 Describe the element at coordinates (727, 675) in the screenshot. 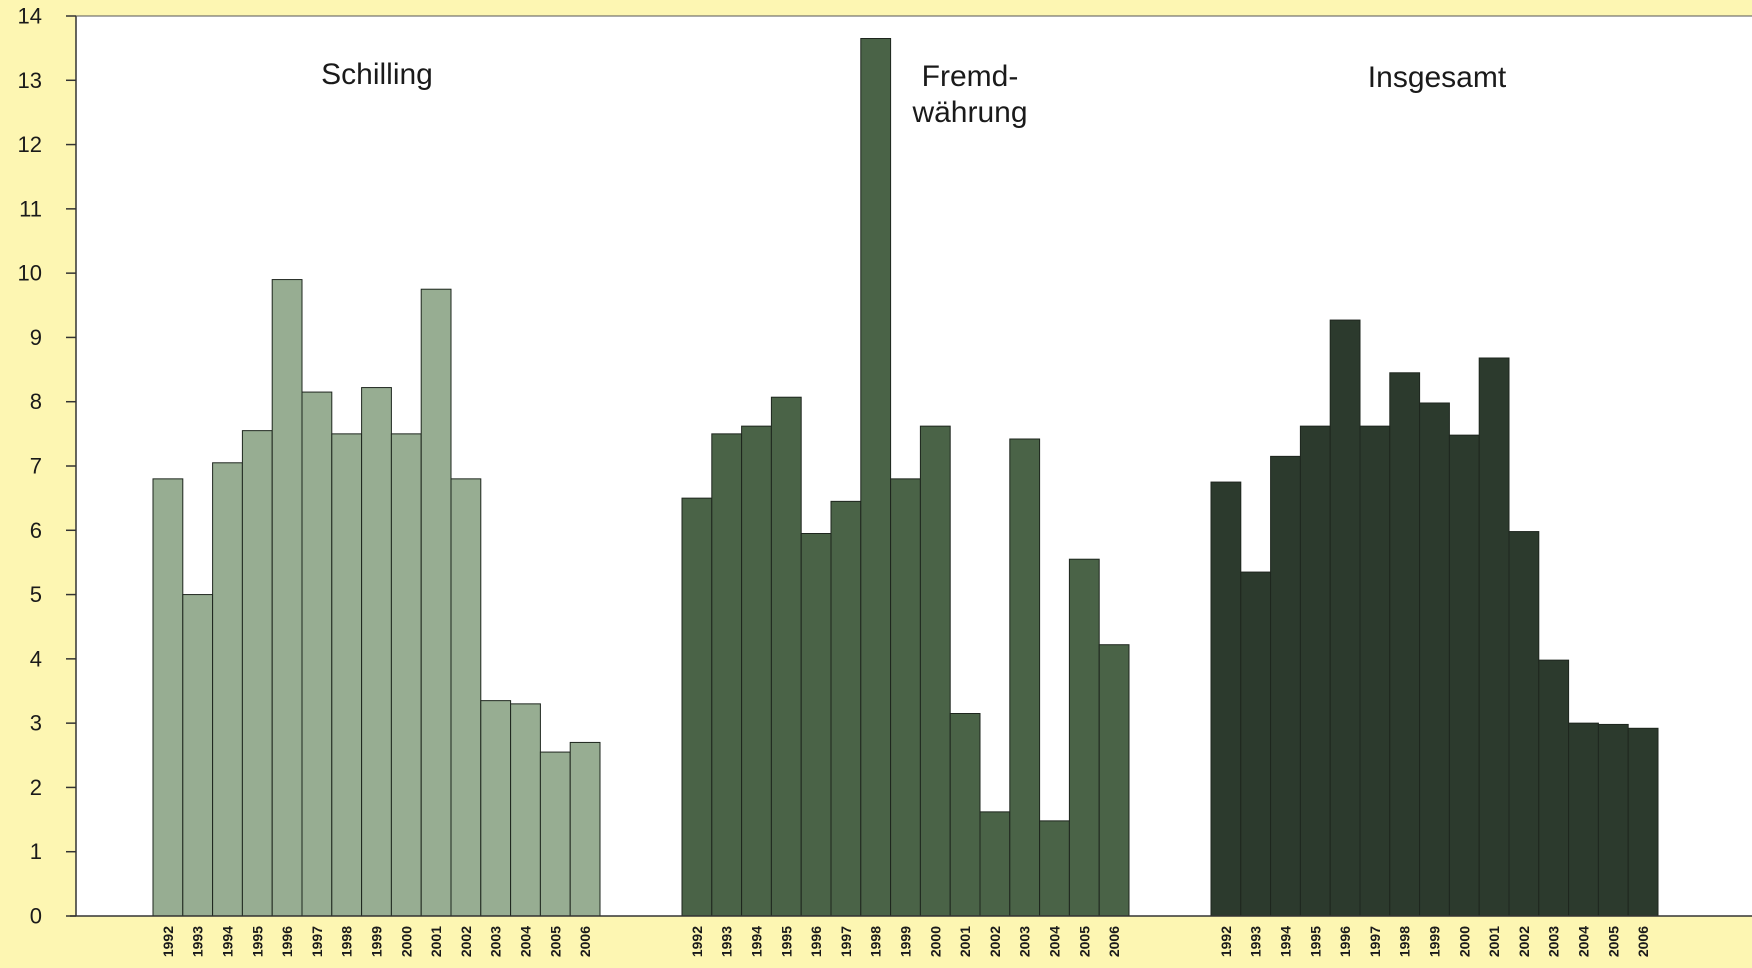

I see `bar-fremd-w-hrung-1993` at that location.